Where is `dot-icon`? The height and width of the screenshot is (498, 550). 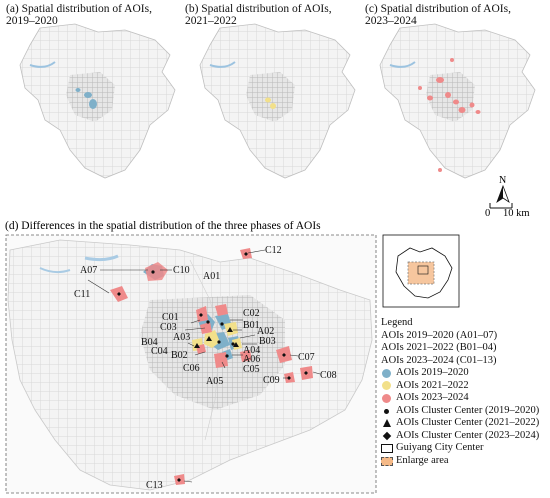 dot-icon is located at coordinates (387, 411).